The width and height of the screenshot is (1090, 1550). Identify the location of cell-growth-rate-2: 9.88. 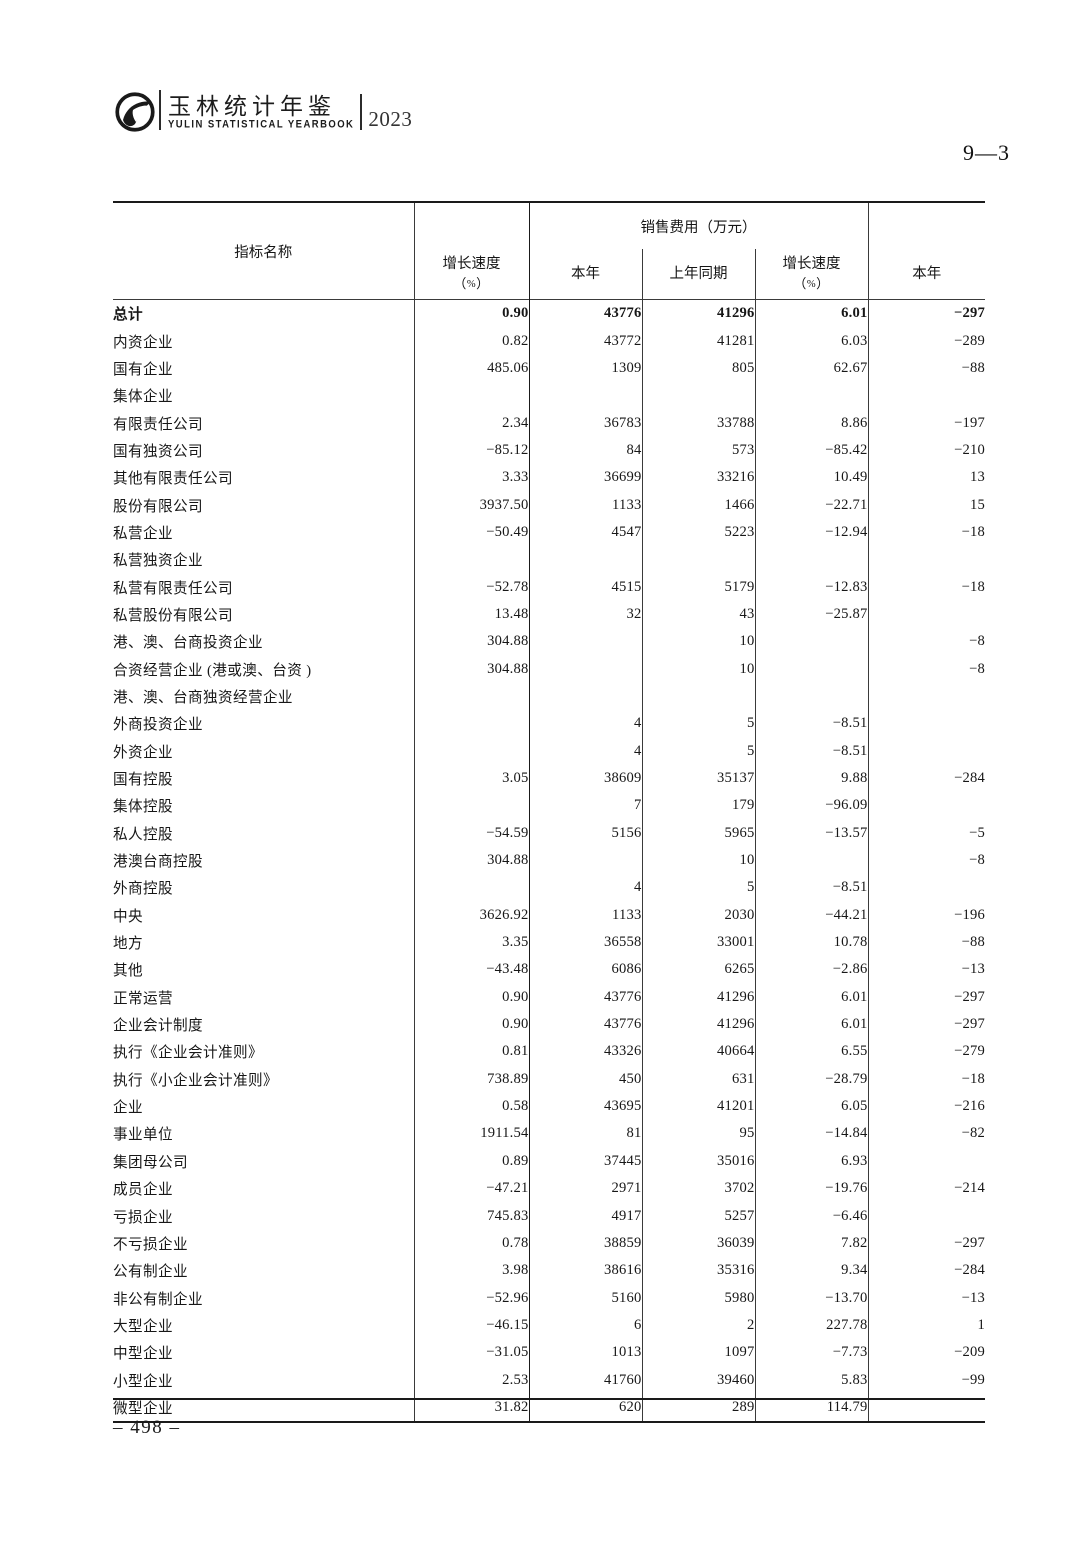
(811, 778).